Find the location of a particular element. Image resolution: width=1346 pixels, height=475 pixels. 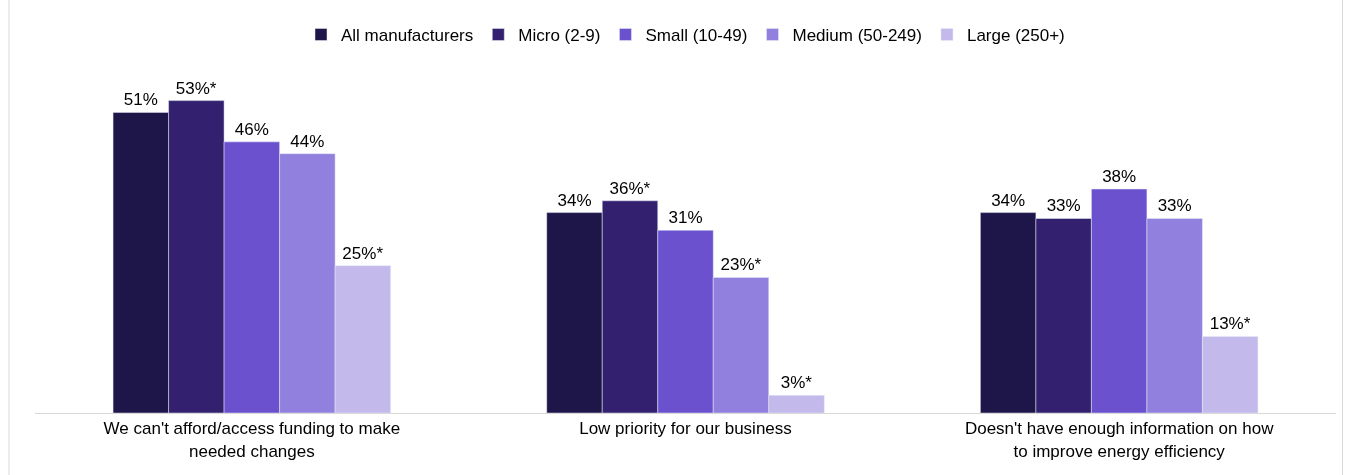

legend-label: Large (250+) is located at coordinates (1015, 36).